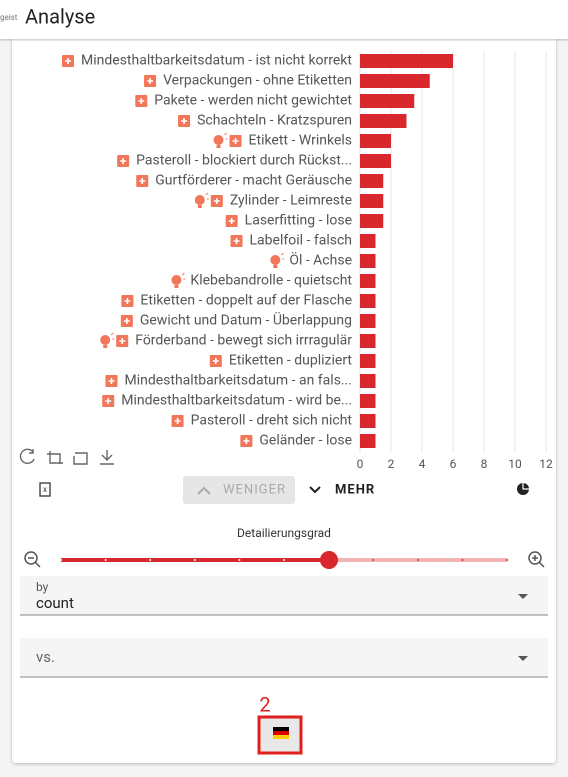 The height and width of the screenshot is (777, 568). What do you see at coordinates (422, 464) in the screenshot?
I see `x-tick-label: 4` at bounding box center [422, 464].